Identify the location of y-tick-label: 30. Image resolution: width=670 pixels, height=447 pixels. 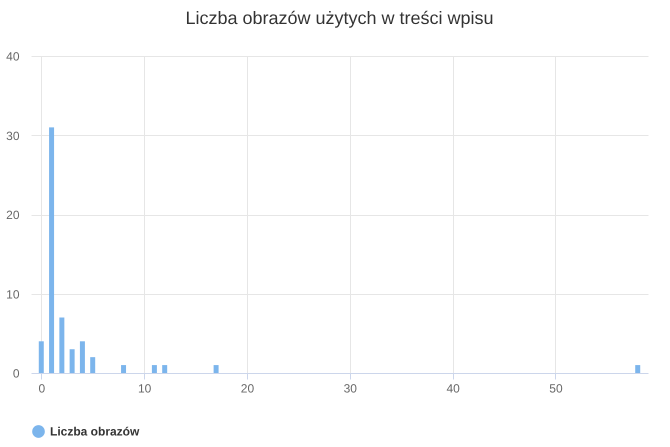
(13, 135).